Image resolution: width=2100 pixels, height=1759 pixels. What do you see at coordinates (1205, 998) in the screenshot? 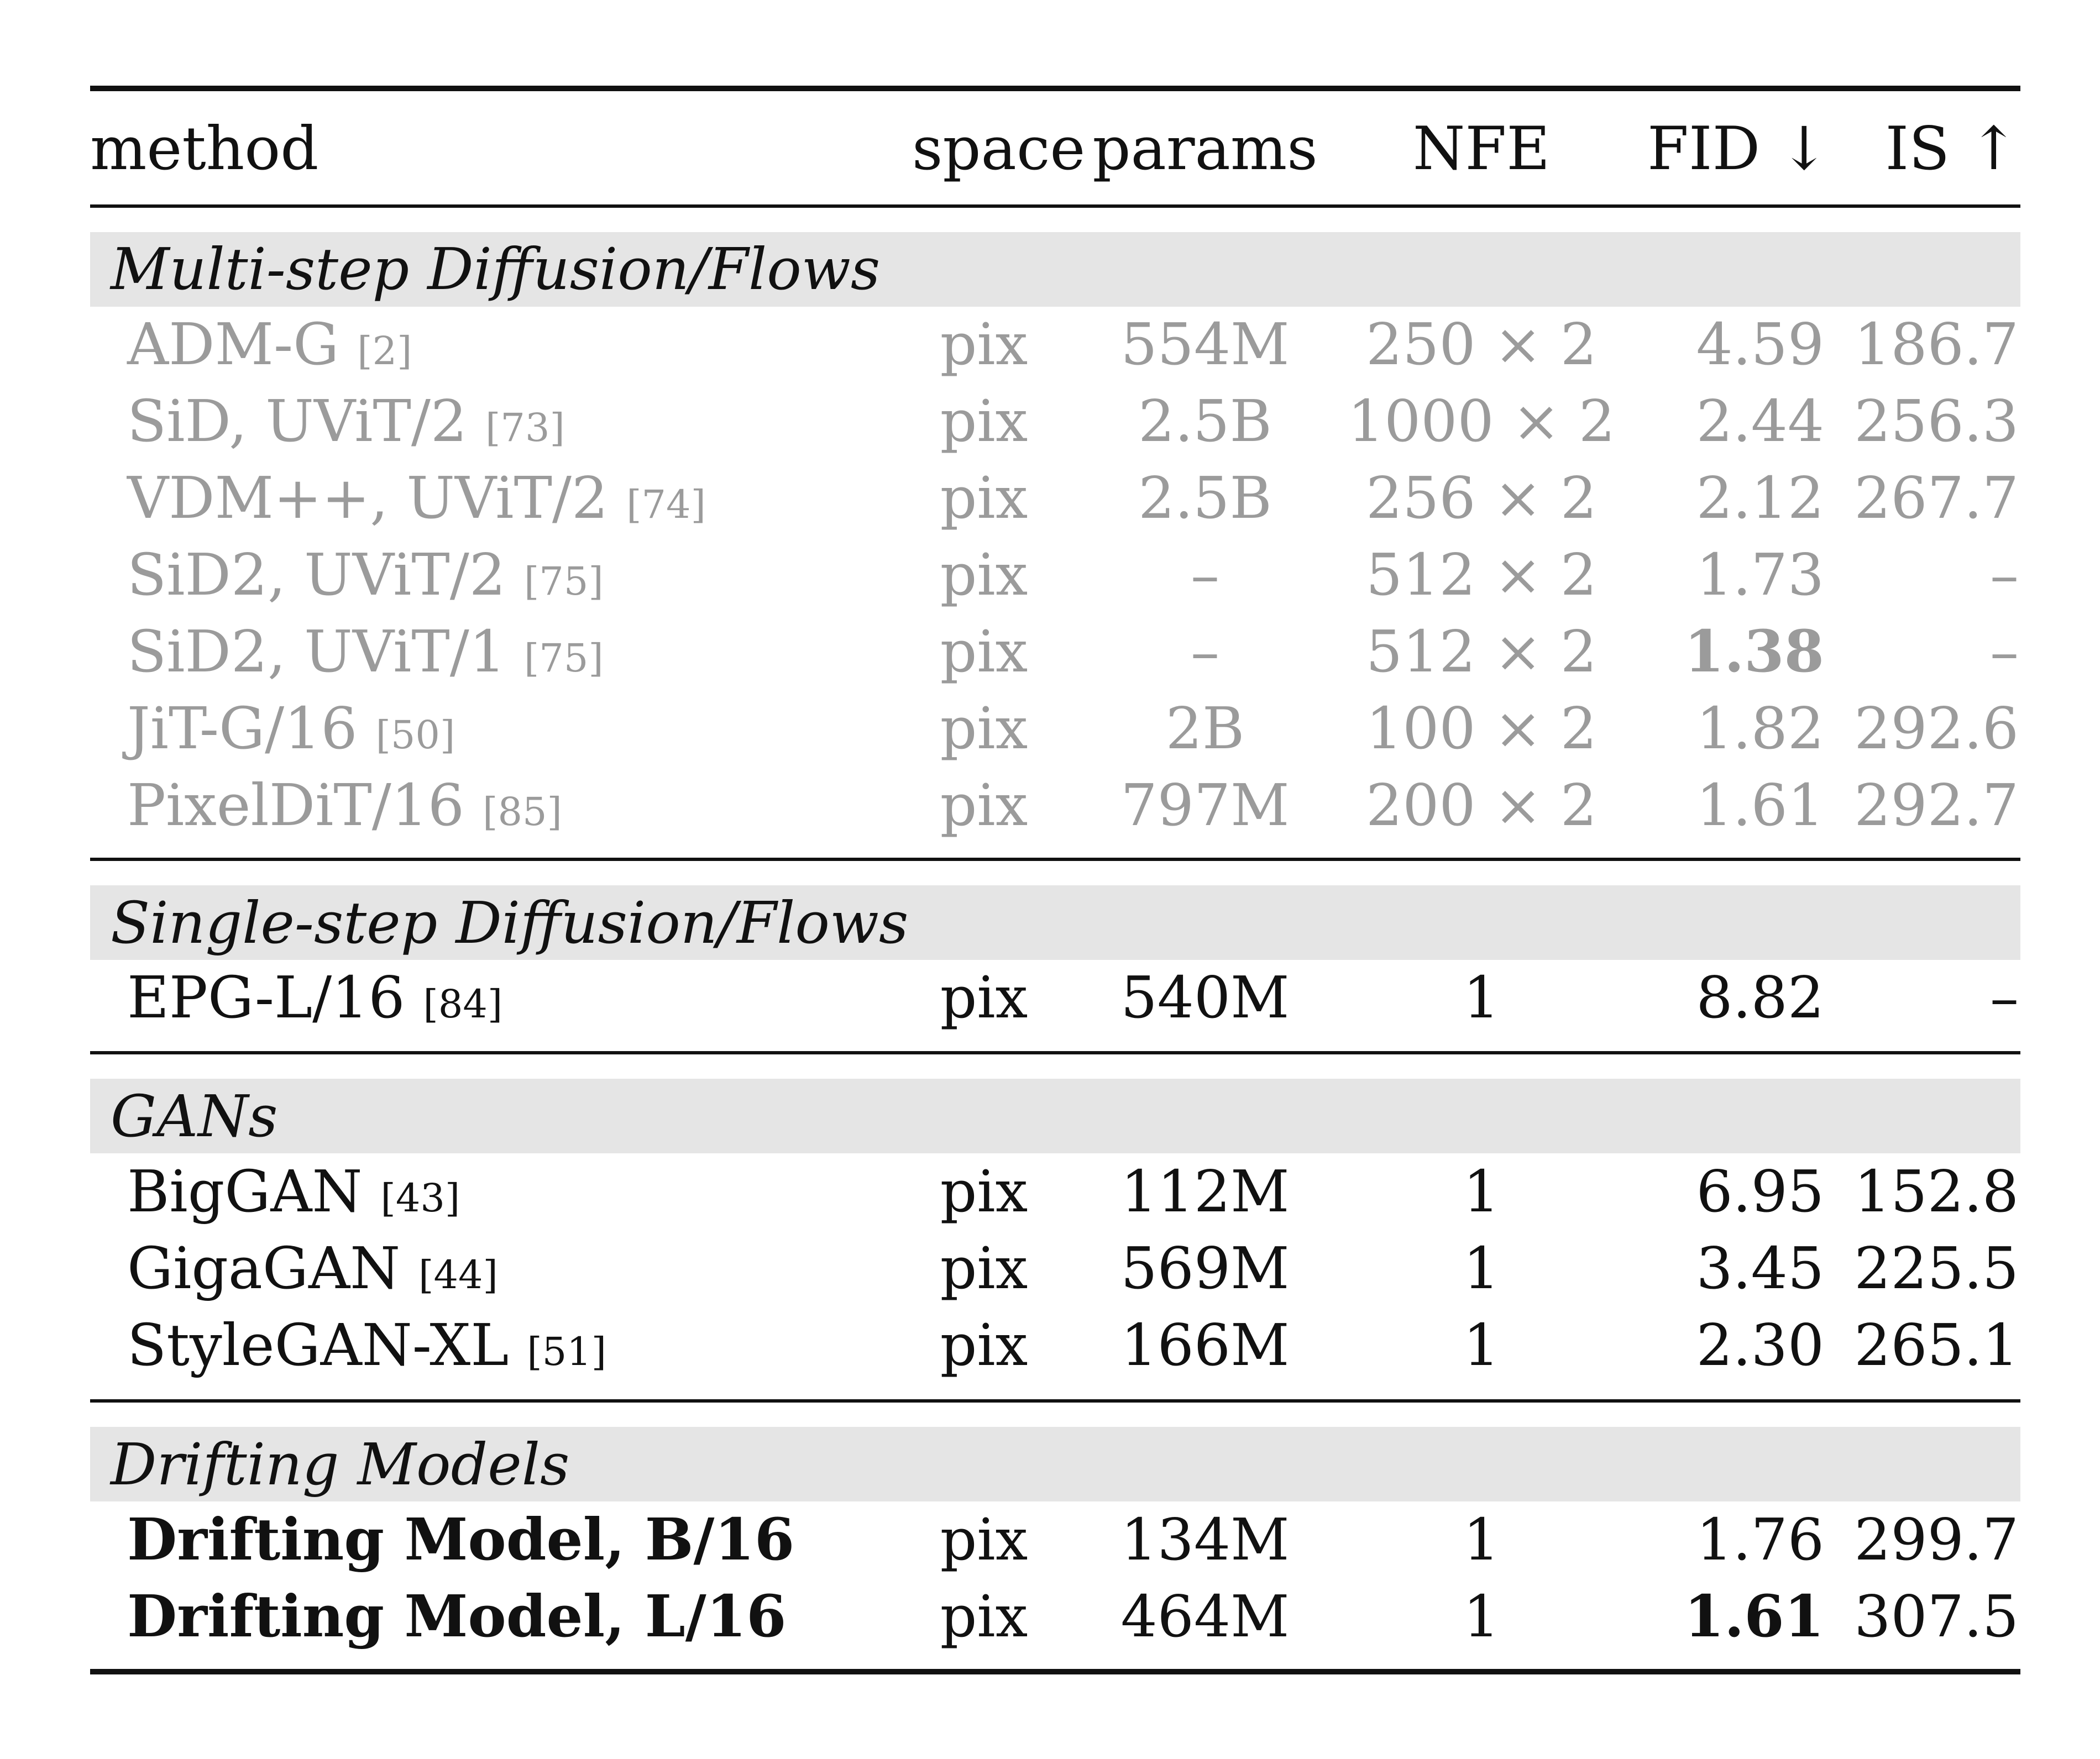
I see `params-cell: 540M` at bounding box center [1205, 998].